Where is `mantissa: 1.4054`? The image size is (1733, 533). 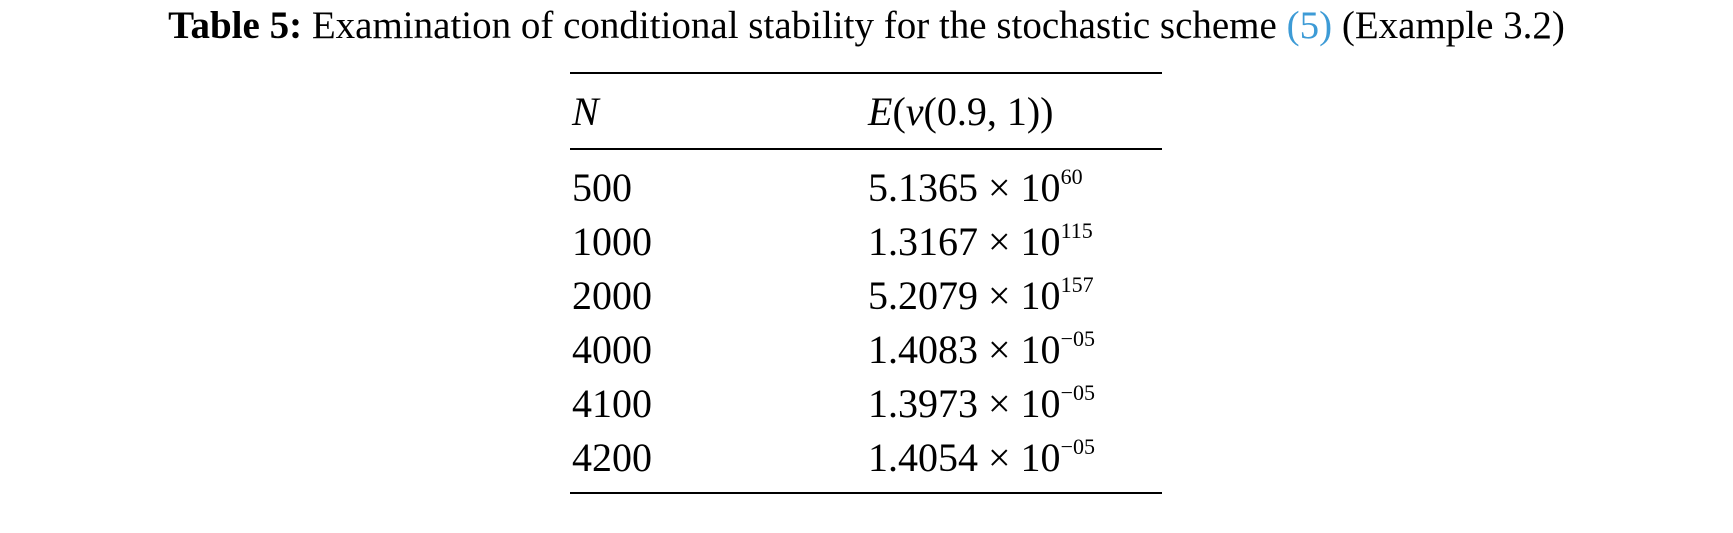
mantissa: 1.4054 is located at coordinates (923, 457).